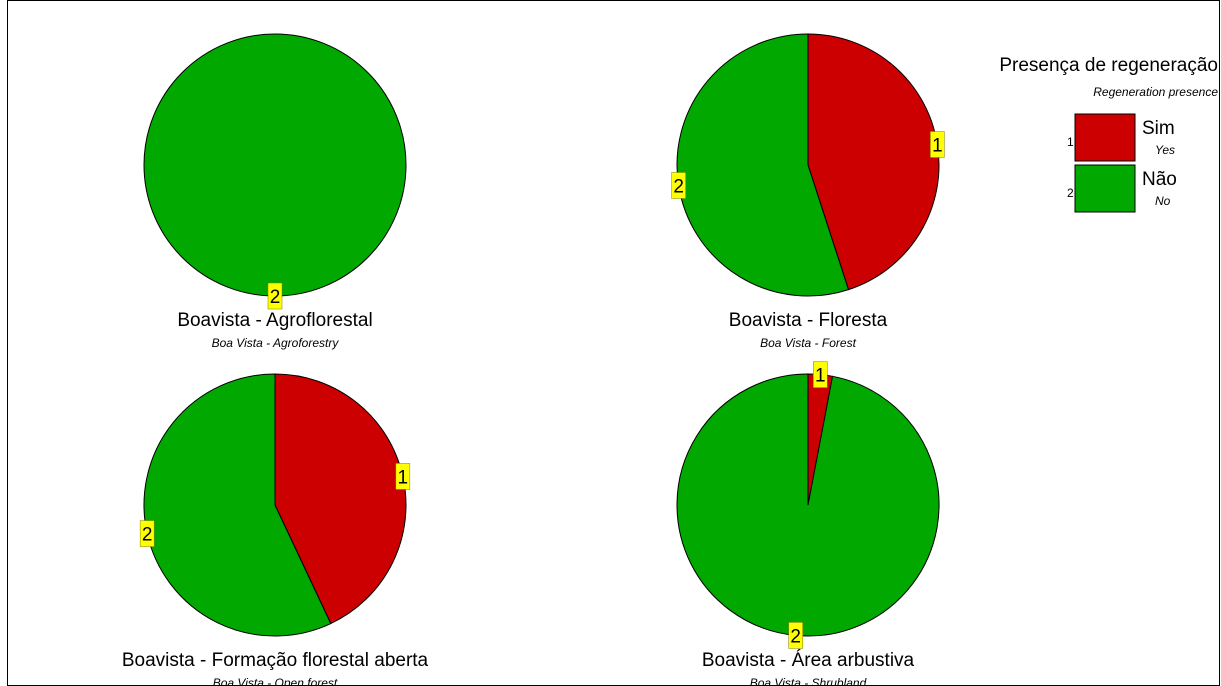 This screenshot has width=1221, height=686. I want to click on pie-4-subtitle: Boa Vista - Shrubland, so click(808, 681).